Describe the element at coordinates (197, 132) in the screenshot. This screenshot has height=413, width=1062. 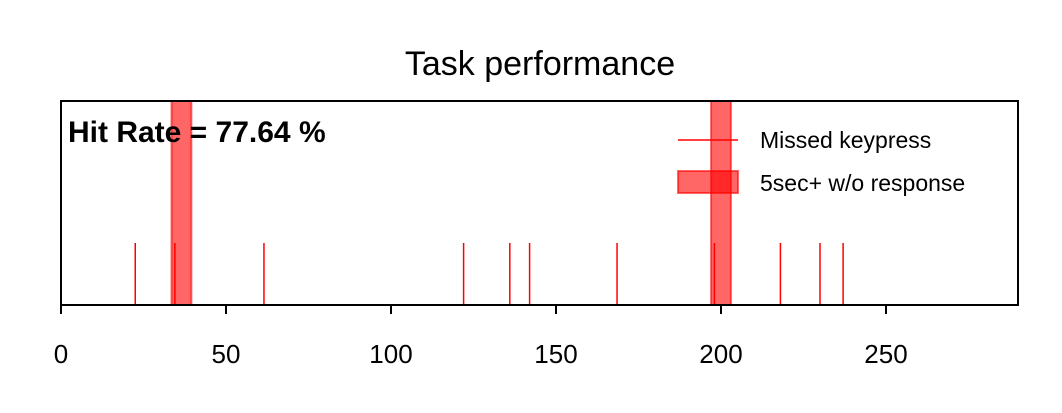
I see `hit-rate-annotation: Hit Rate = 77.64 %` at that location.